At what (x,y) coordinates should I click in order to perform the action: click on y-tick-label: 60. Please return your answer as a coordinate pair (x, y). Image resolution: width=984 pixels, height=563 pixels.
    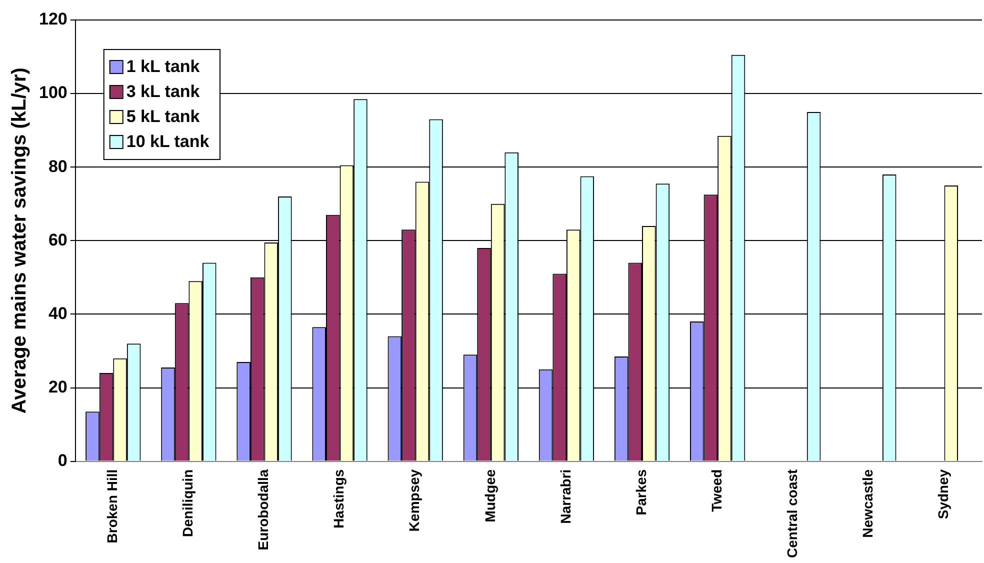
    Looking at the image, I should click on (58, 240).